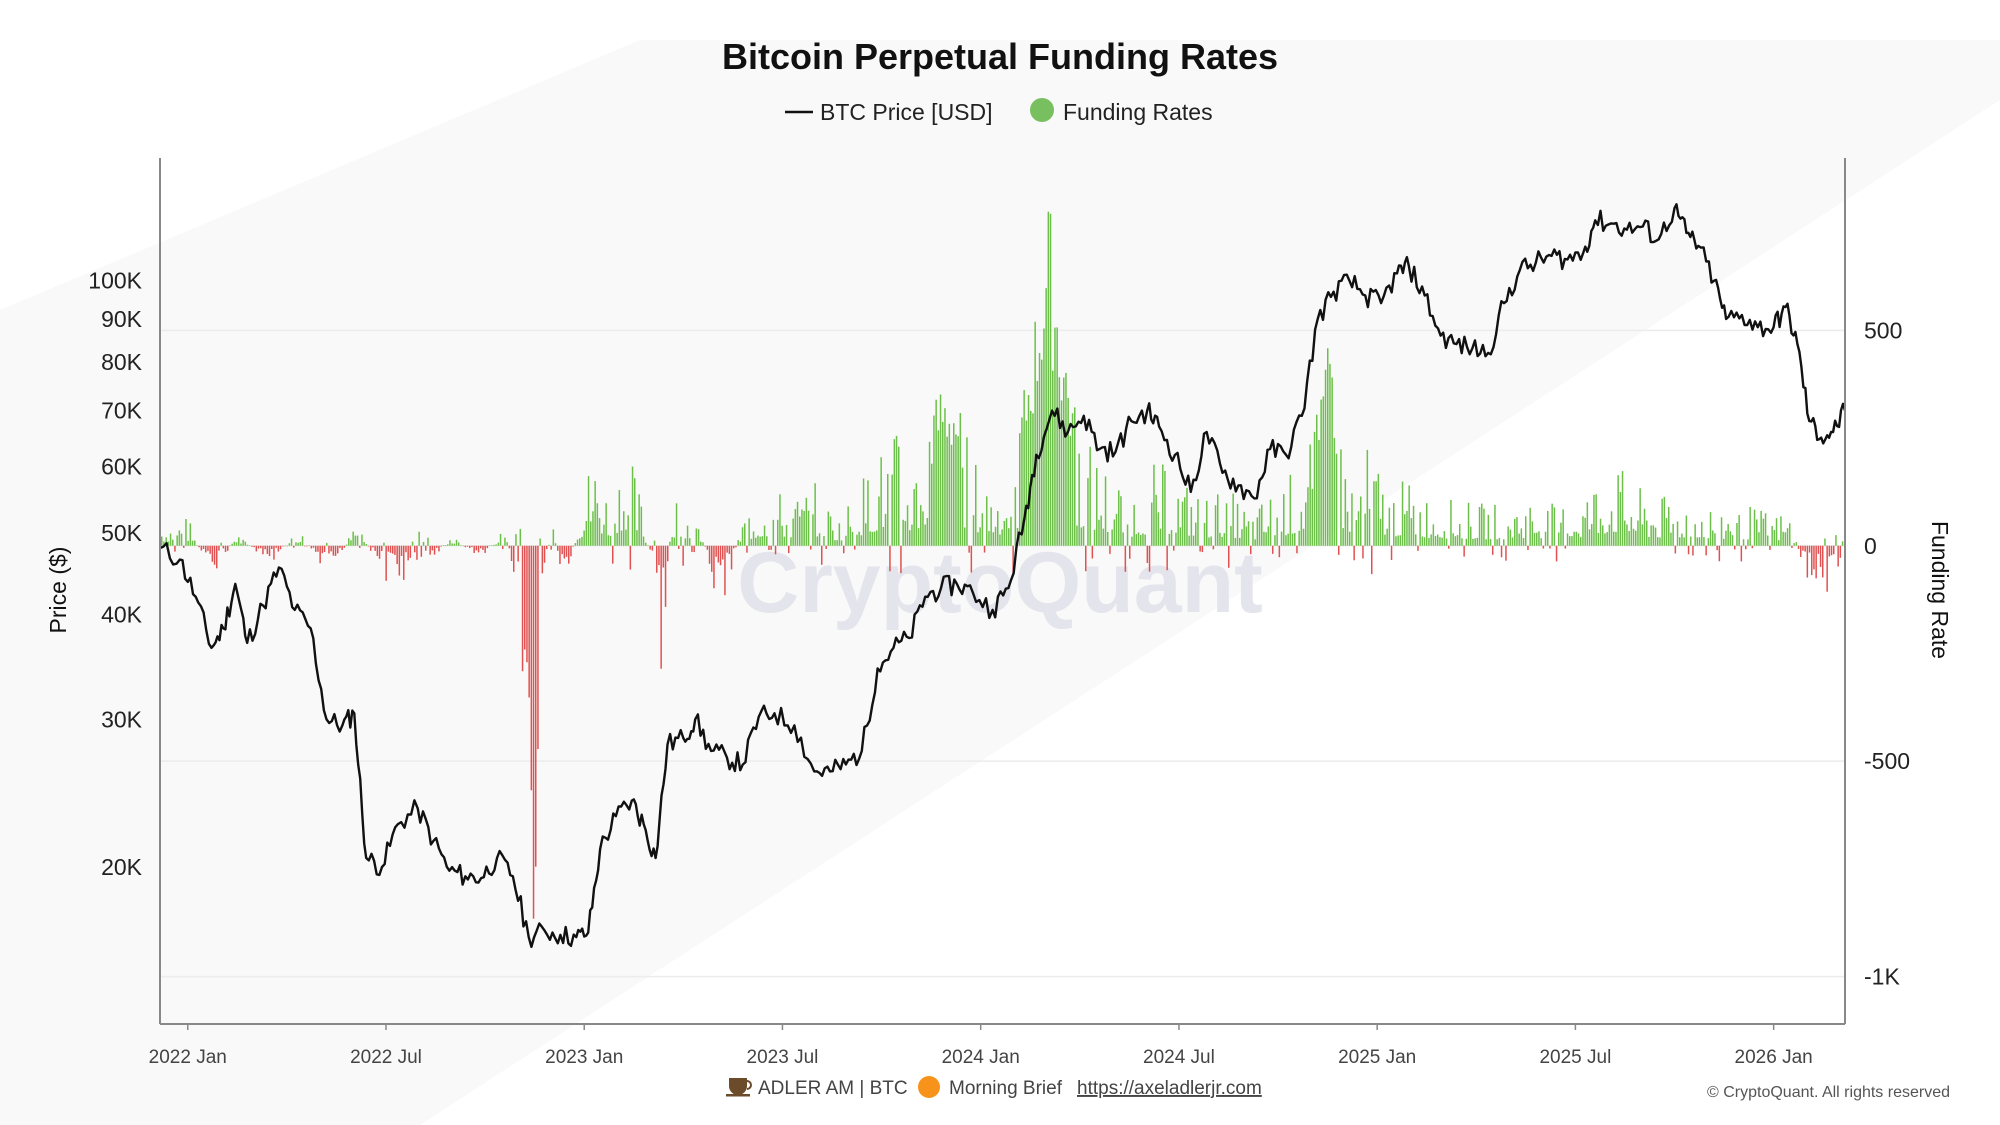 This screenshot has height=1125, width=2000. I want to click on legend-price-label: BTC Price [USD], so click(906, 112).